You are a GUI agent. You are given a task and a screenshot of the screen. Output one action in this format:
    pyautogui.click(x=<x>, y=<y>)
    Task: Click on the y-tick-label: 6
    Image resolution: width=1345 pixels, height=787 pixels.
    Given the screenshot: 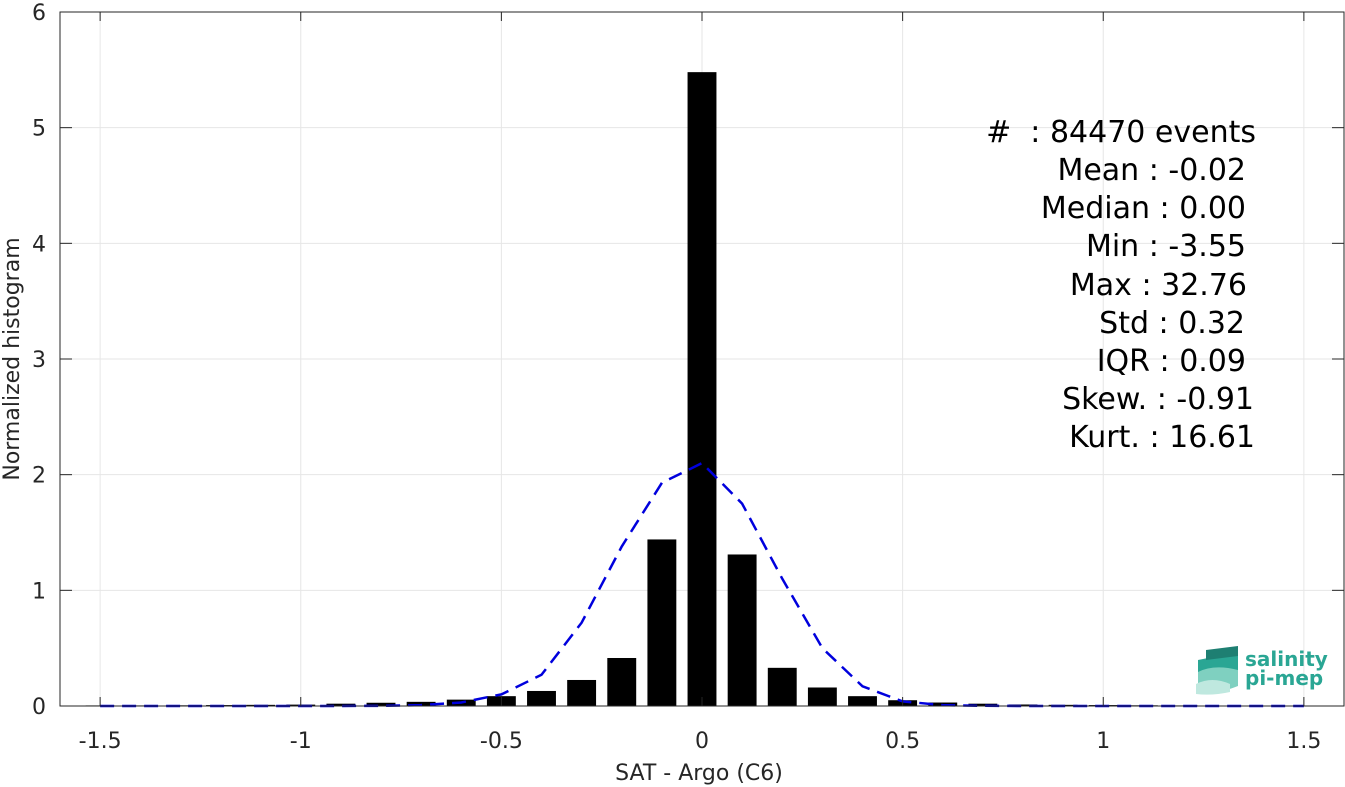 What is the action you would take?
    pyautogui.click(x=39, y=13)
    